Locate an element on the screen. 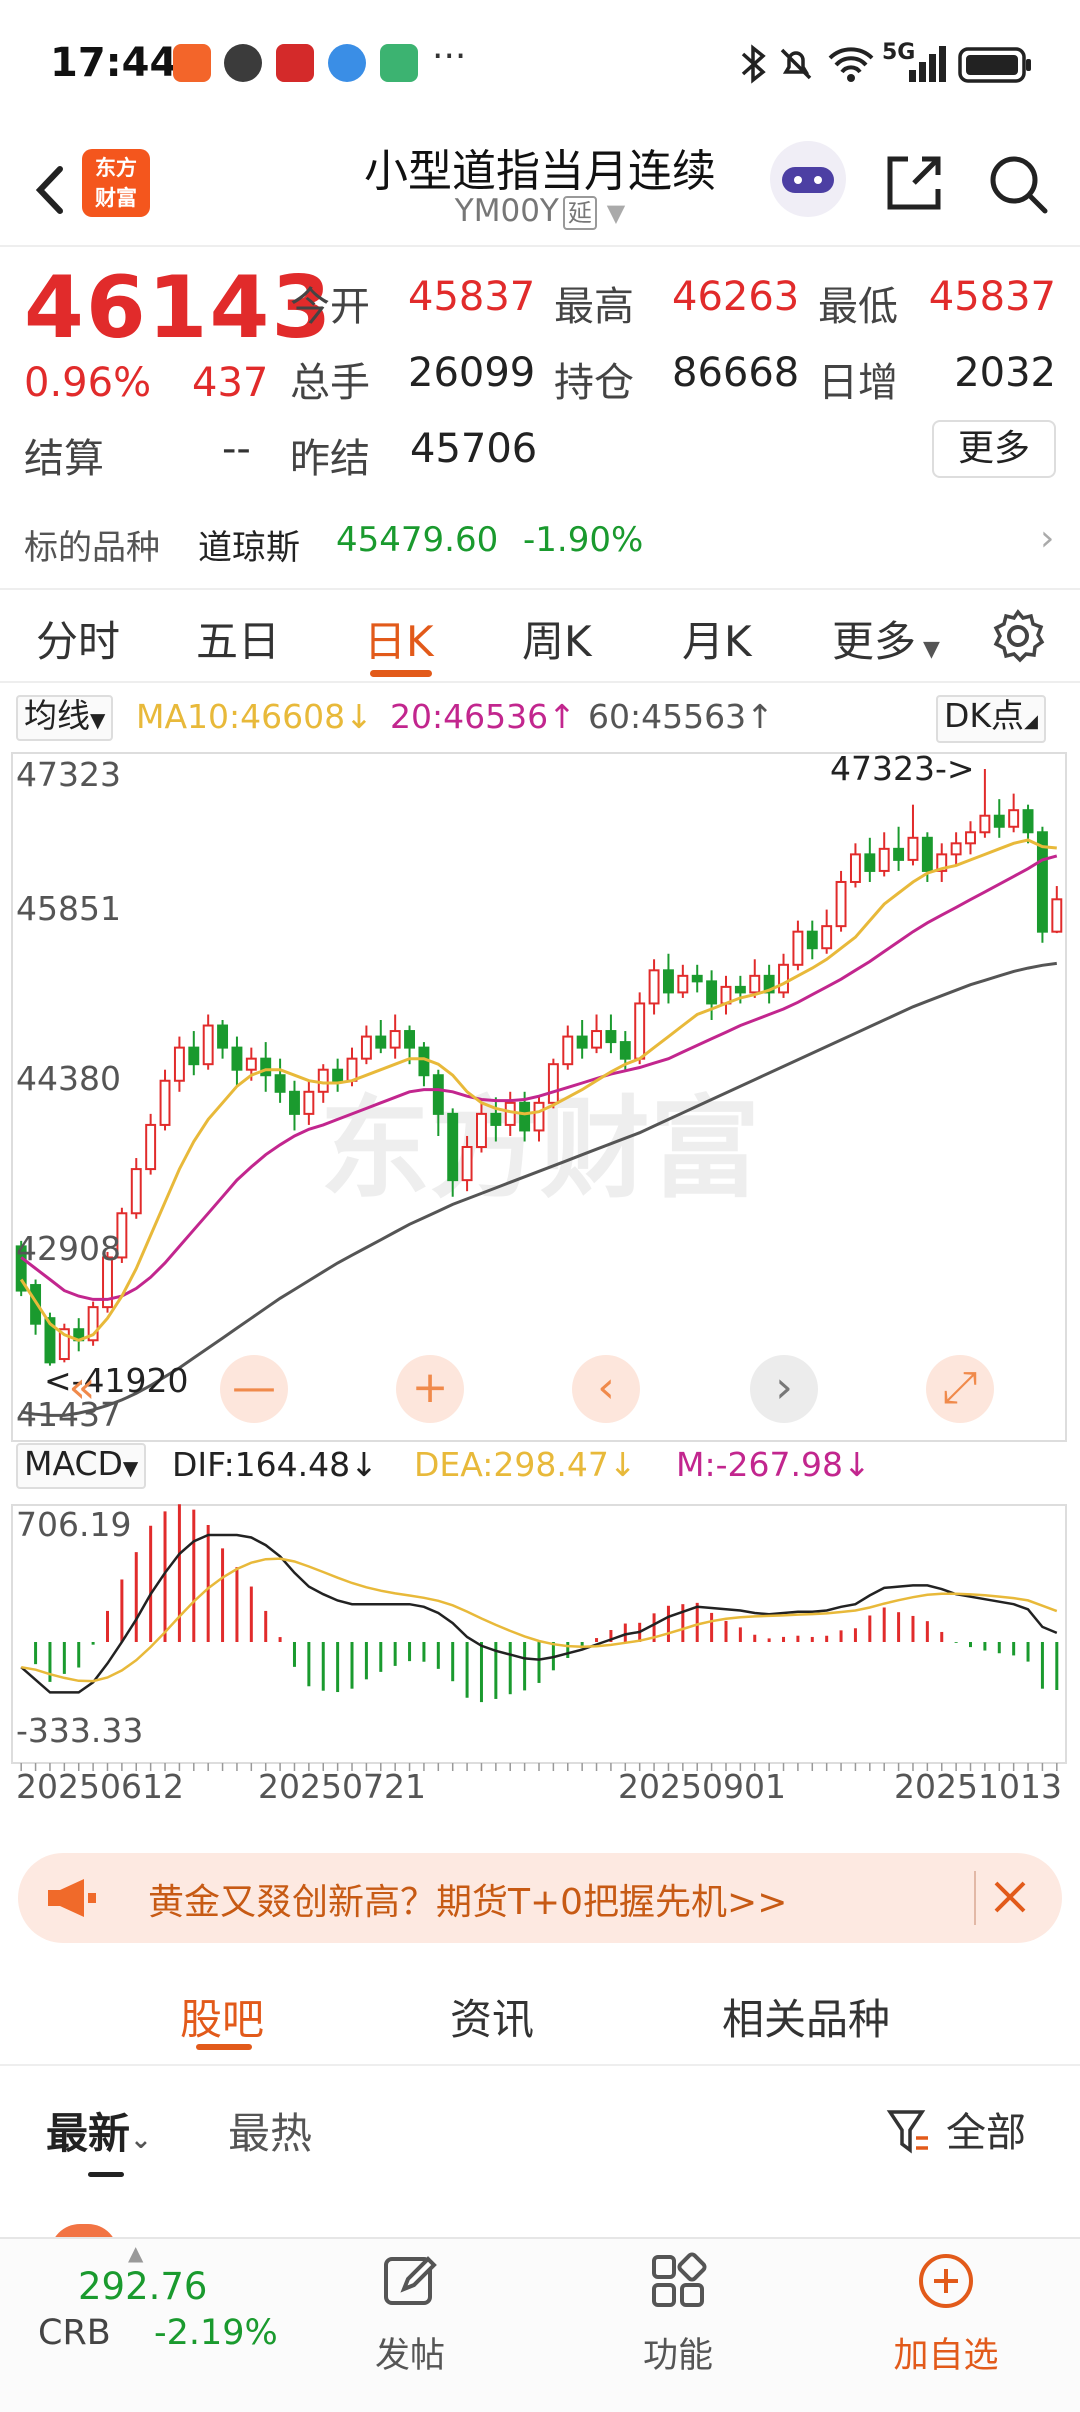 The height and width of the screenshot is (2412, 1080). sort-indicator is located at coordinates (106, 2174).